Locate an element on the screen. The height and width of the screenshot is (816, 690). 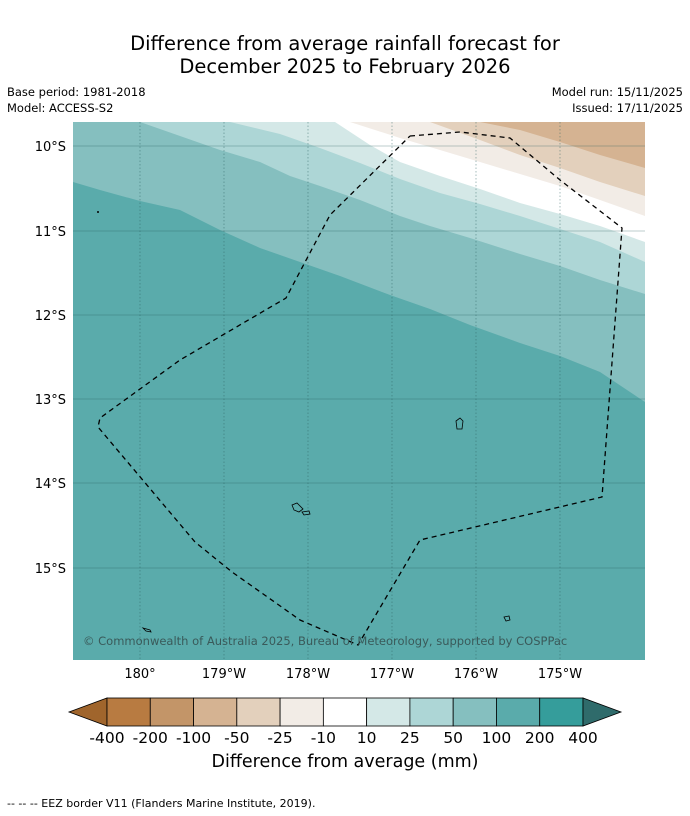
colorbar-extend-low is located at coordinates (87, 712).